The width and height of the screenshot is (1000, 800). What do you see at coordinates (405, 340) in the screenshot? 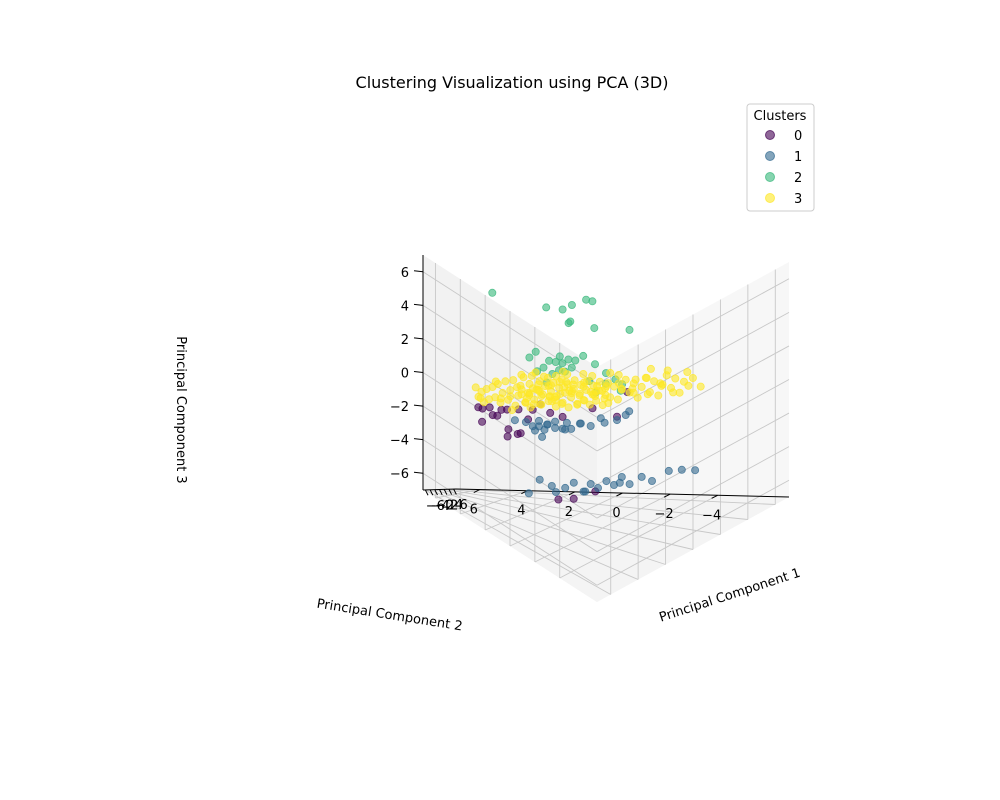
I see `z-tick-label: 2` at bounding box center [405, 340].